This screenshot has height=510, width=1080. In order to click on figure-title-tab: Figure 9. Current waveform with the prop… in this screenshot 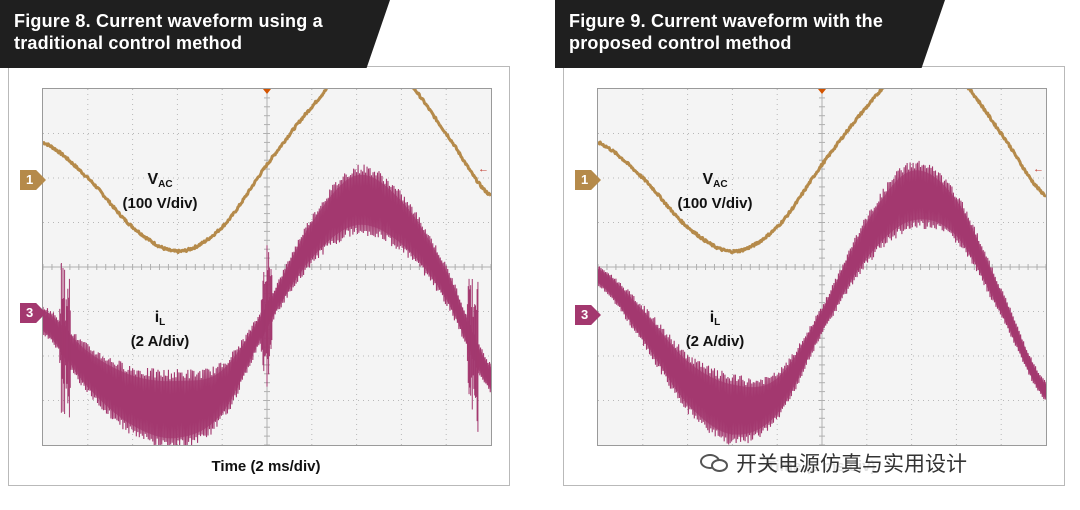, I will do `click(750, 34)`.